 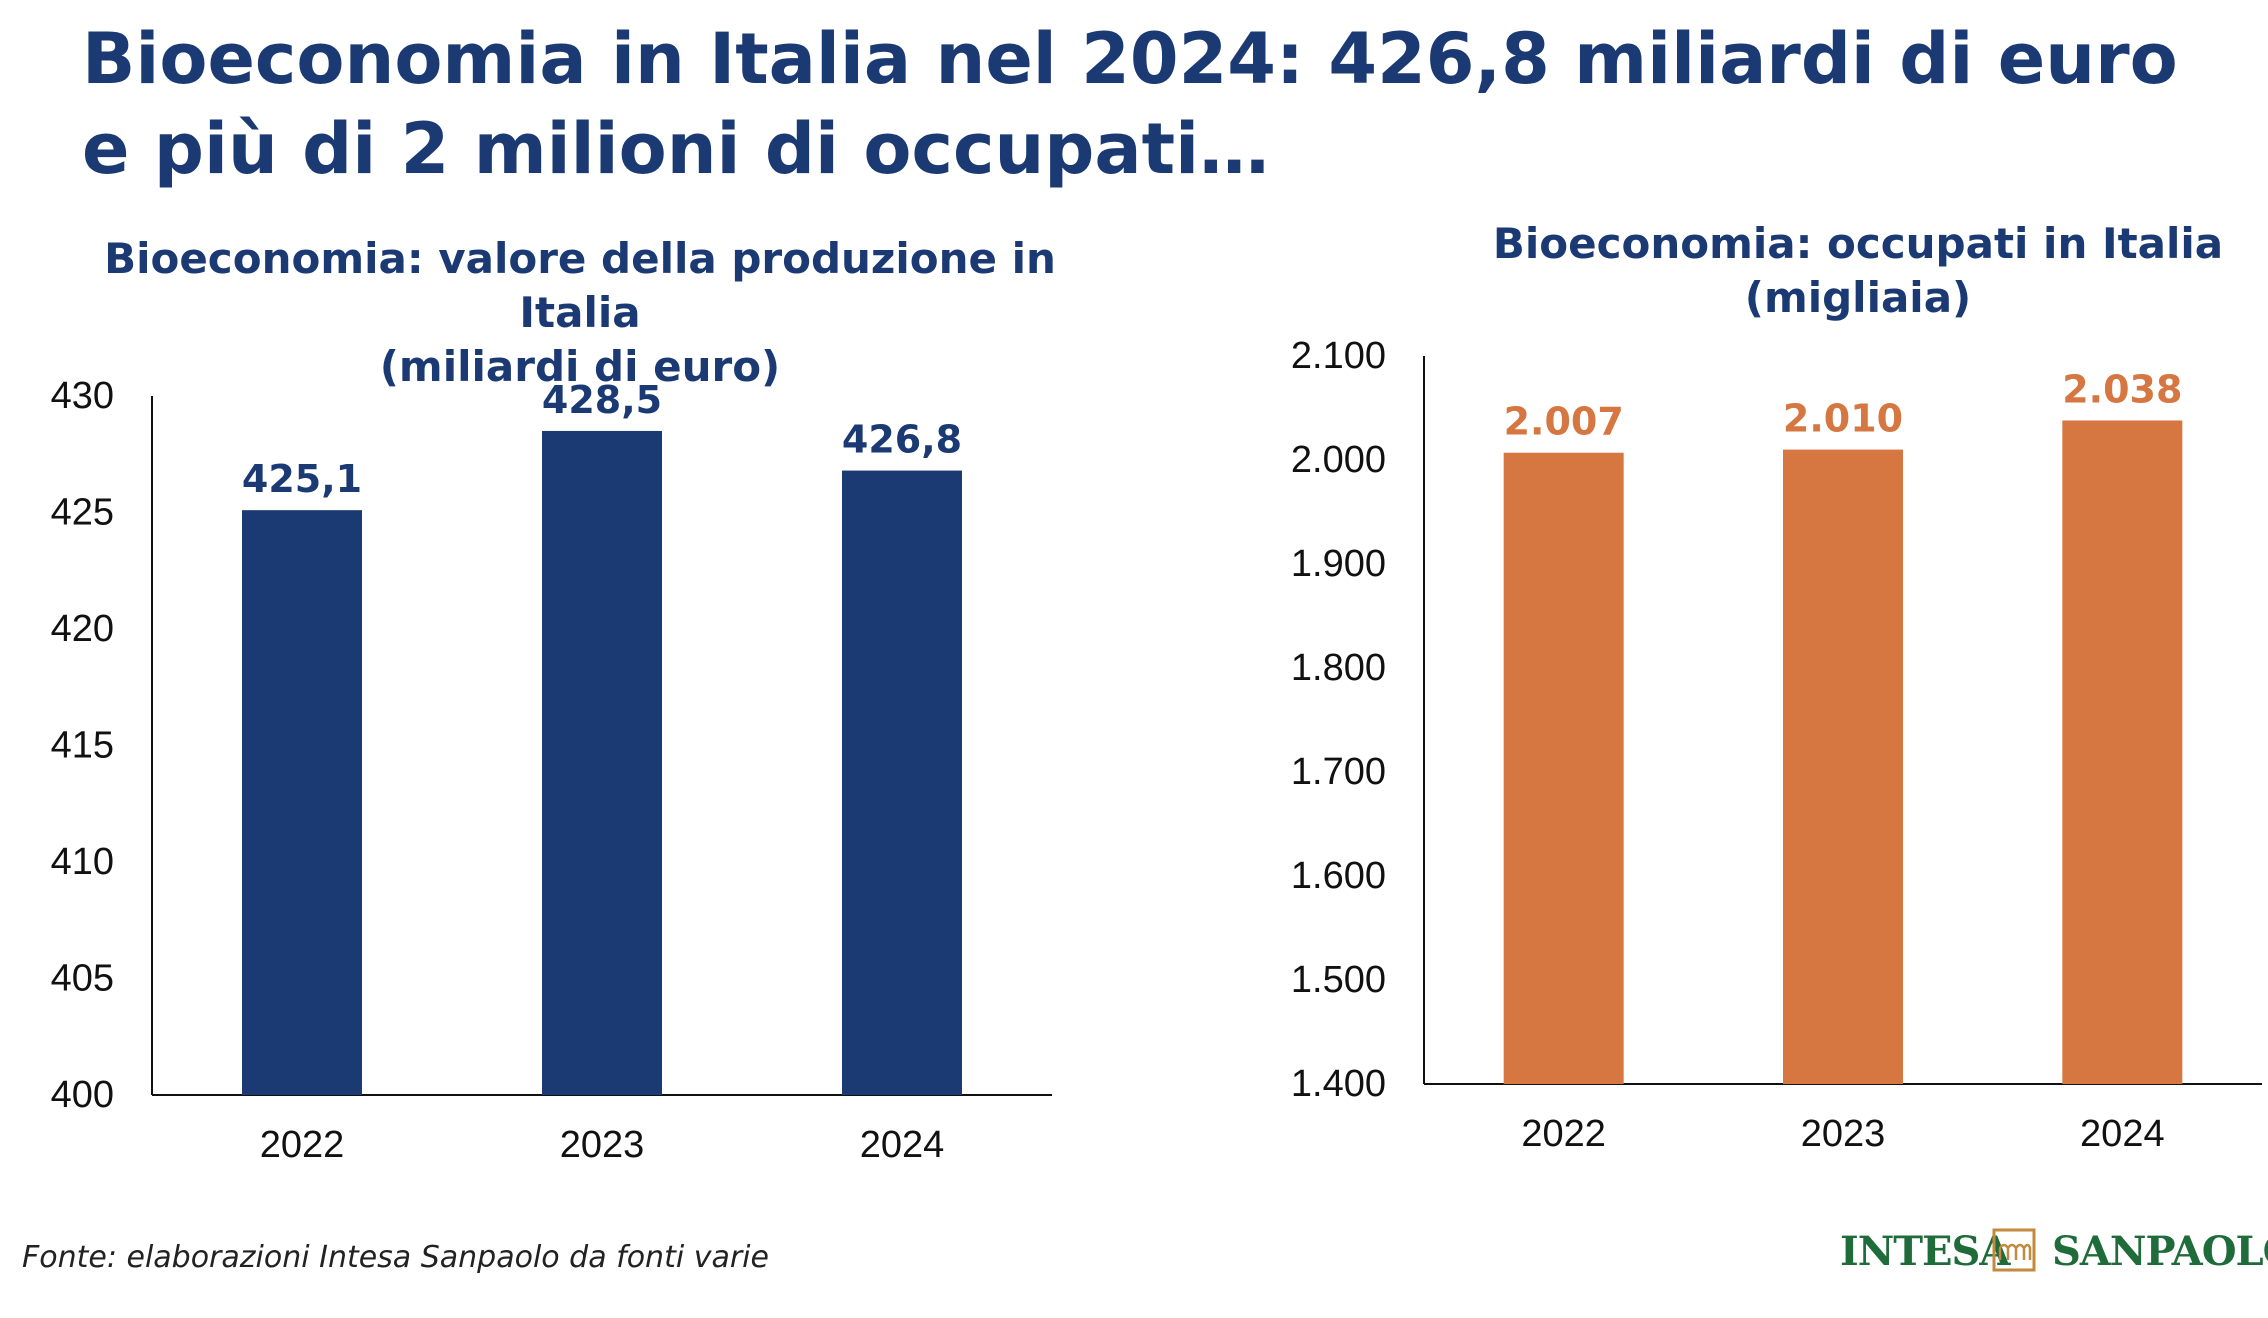 I want to click on y-tick-label: 400, so click(x=82, y=1095).